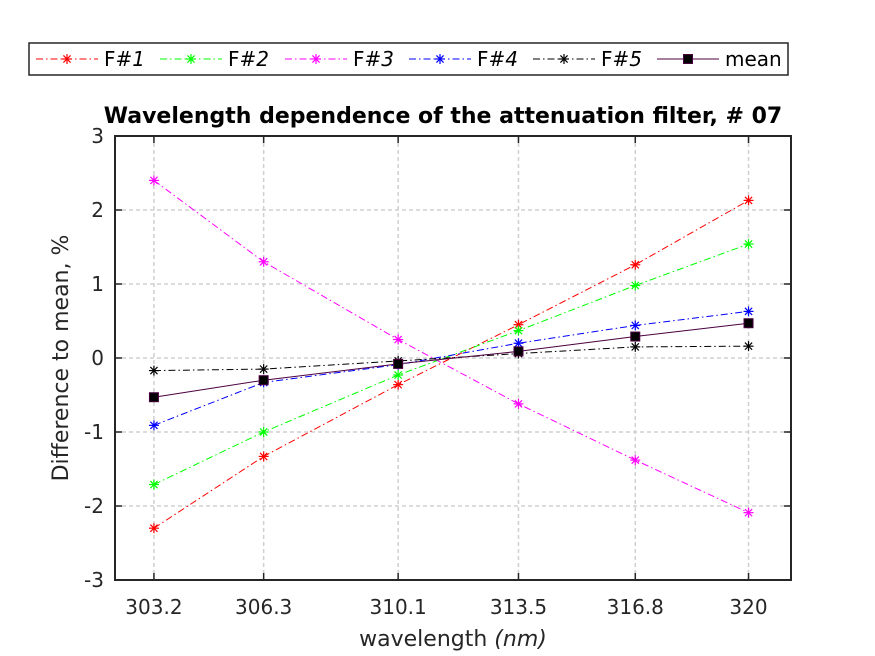 Image resolution: width=875 pixels, height=656 pixels. I want to click on legend-entry: mean, so click(719, 59).